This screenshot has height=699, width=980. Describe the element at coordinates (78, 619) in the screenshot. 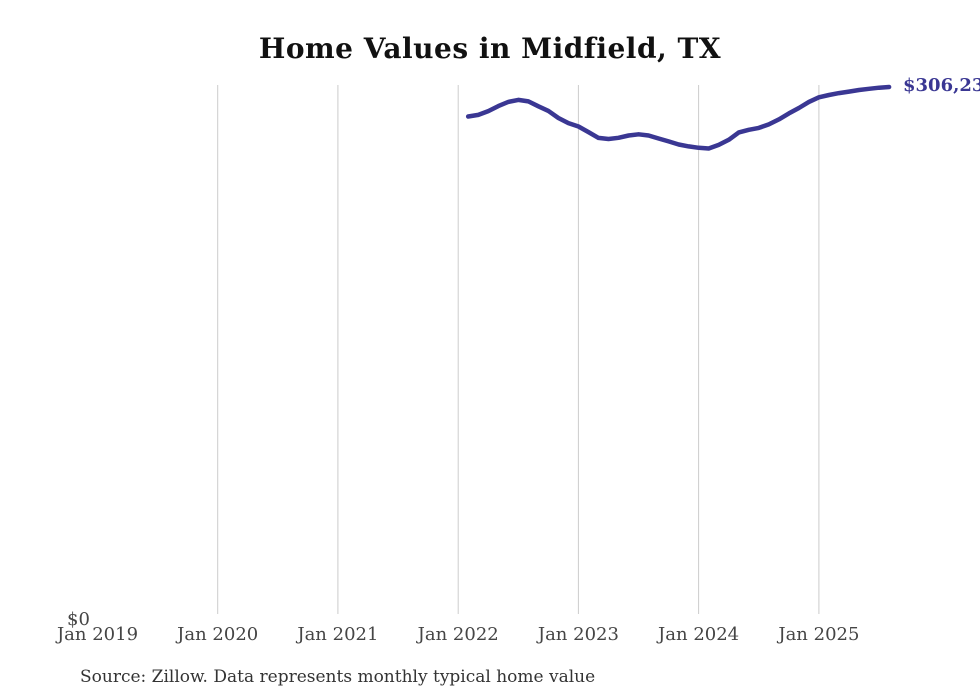

I see `y-axis-zero-label: $0` at that location.